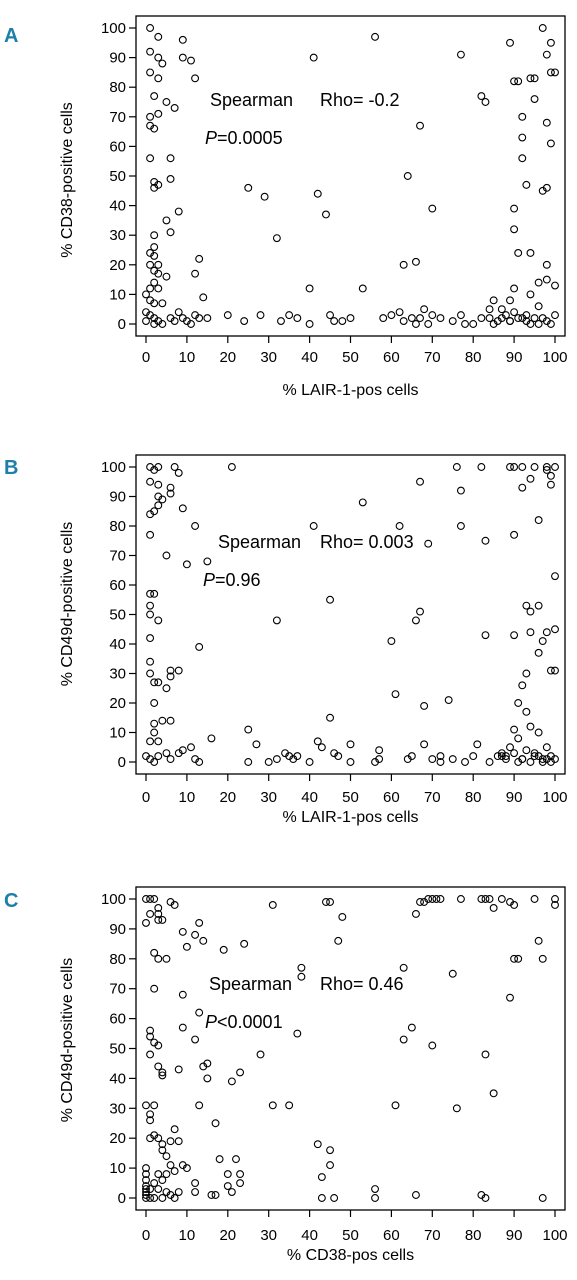  I want to click on y-axis-title: % CD49d-positive cells, so click(67, 1040).